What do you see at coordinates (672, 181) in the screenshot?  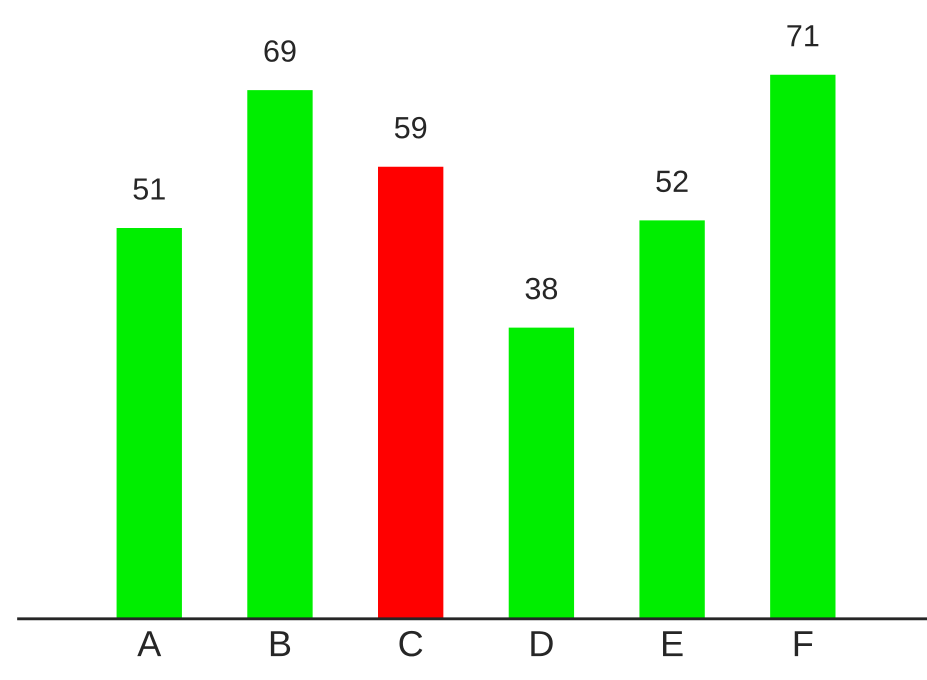 I see `data-label: 52` at bounding box center [672, 181].